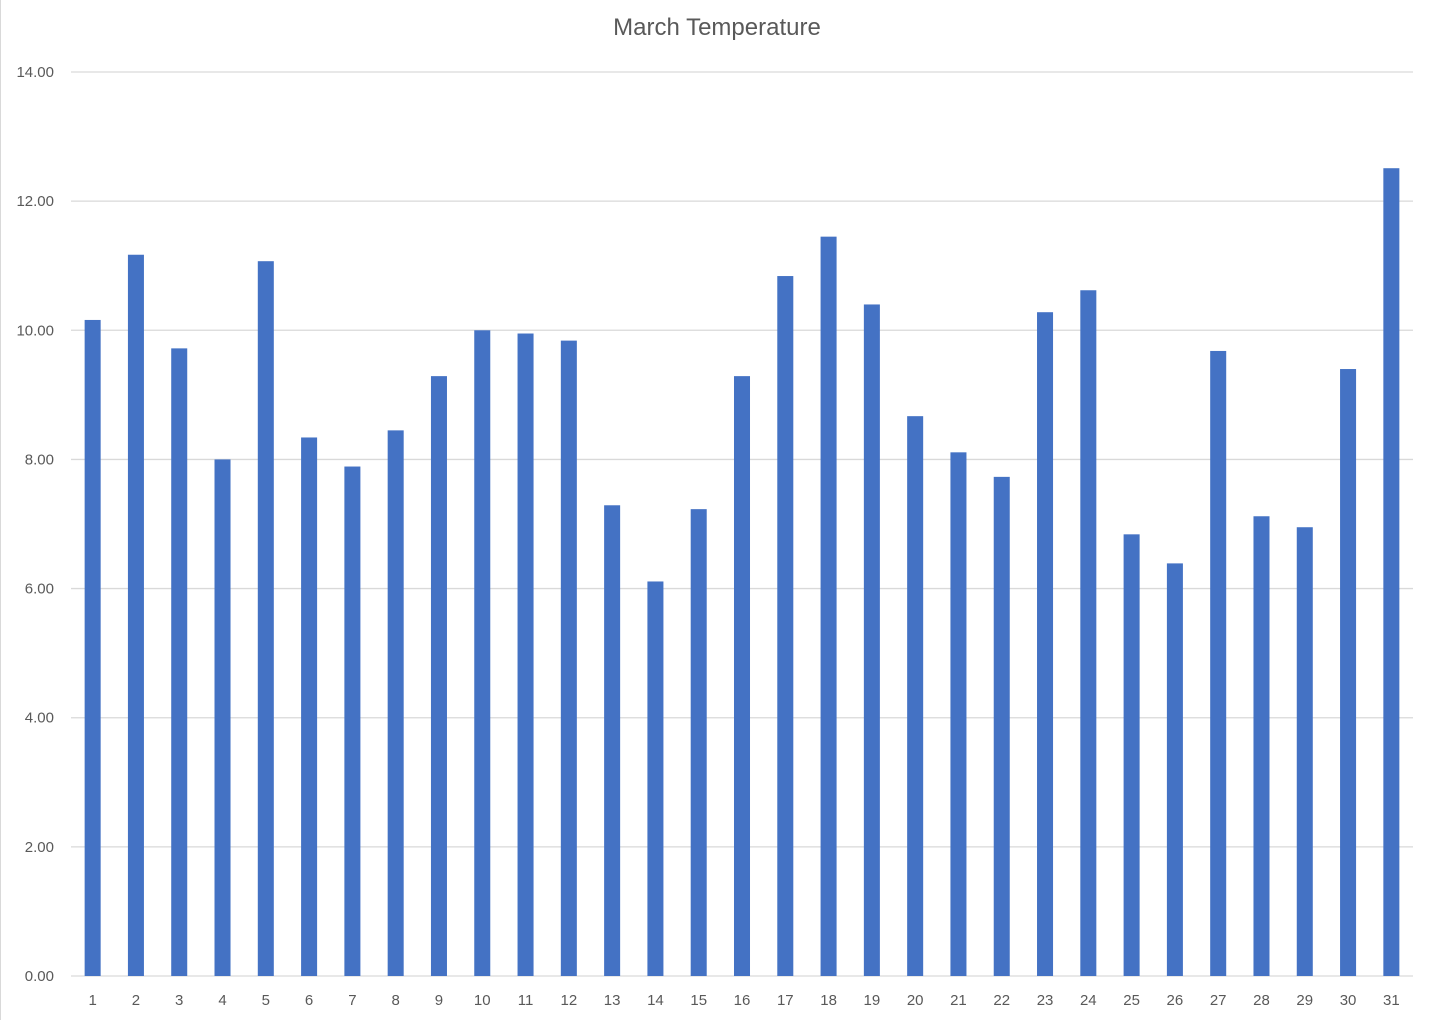 Image resolution: width=1432 pixels, height=1020 pixels. What do you see at coordinates (915, 1000) in the screenshot?
I see `x-tick-label: 20` at bounding box center [915, 1000].